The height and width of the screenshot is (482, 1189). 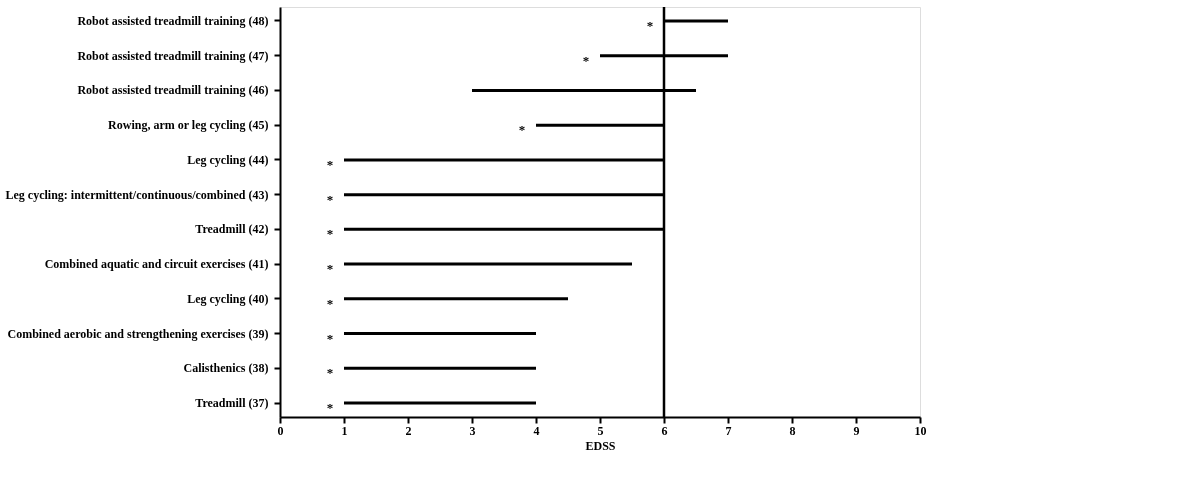 I want to click on y-tick-label: Combined aerobic and strengthening exercises (39), so click(x=138, y=333).